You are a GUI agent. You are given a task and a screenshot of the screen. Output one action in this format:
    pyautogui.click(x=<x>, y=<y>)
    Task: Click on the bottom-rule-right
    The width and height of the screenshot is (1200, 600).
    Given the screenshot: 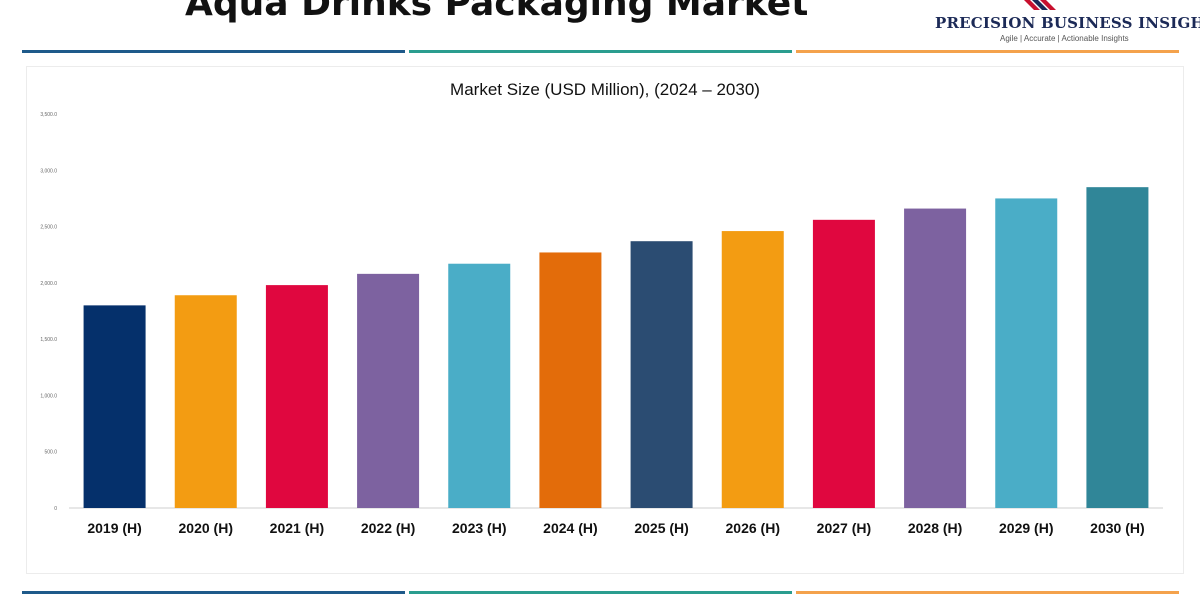 What is the action you would take?
    pyautogui.click(x=987, y=592)
    